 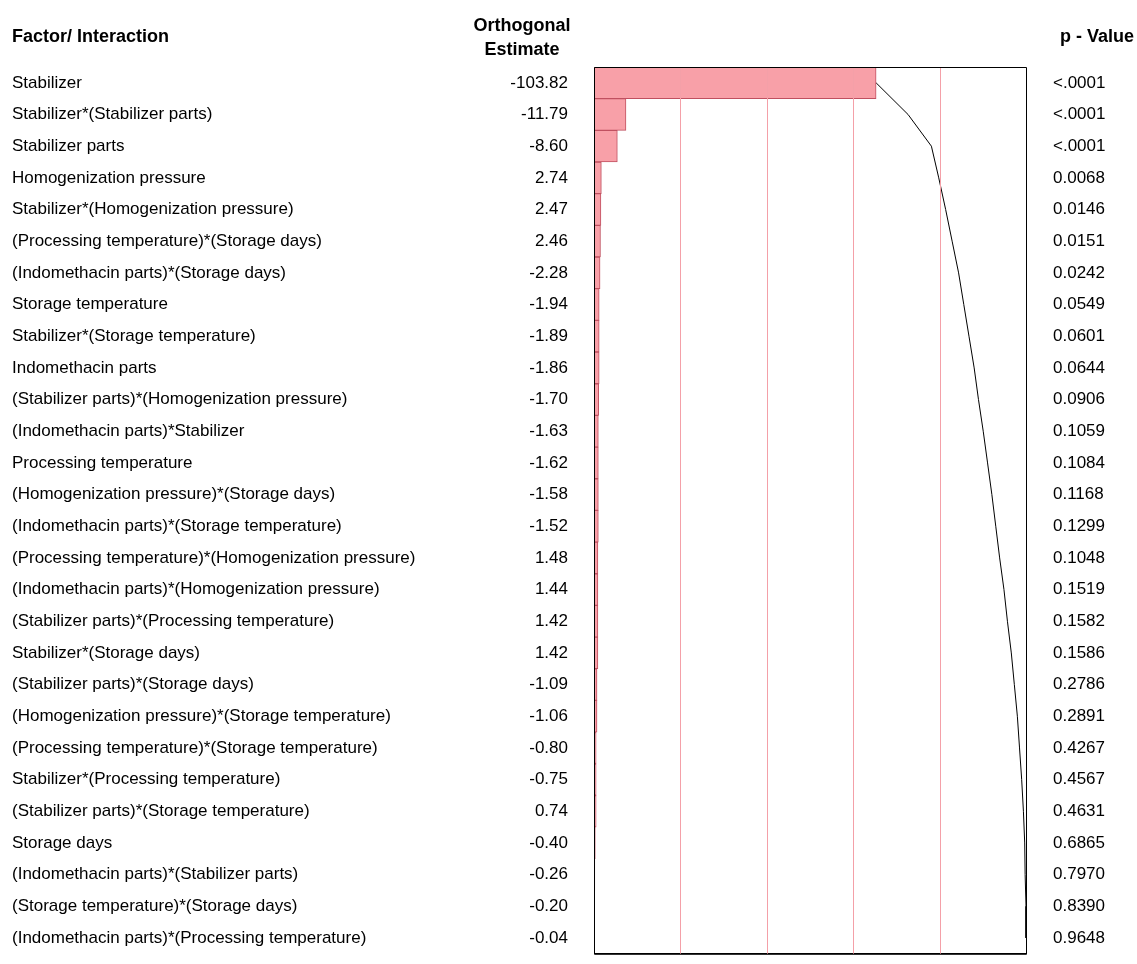 I want to click on y-tick-label: Stabilizer, so click(x=47, y=82).